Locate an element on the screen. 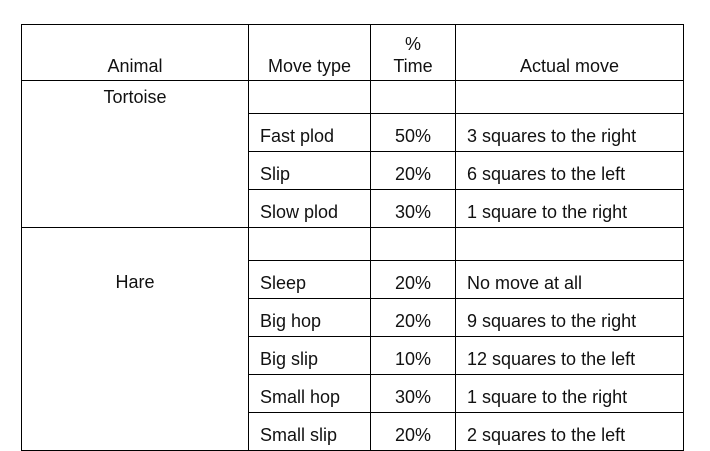 The height and width of the screenshot is (451, 710). actual-move-cell: No move at all is located at coordinates (569, 279).